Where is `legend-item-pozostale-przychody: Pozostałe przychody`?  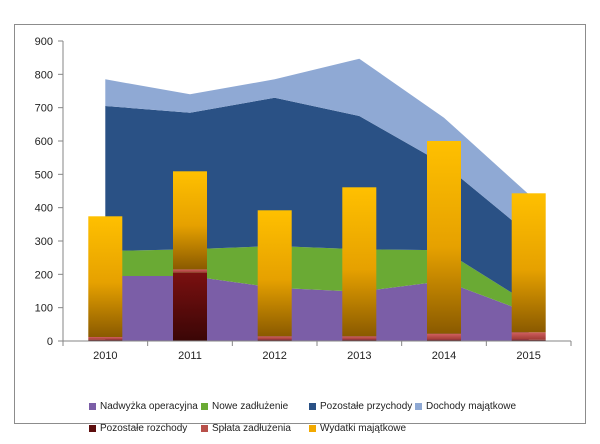
legend-item-pozostale-przychody: Pozostałe przychody is located at coordinates (360, 406).